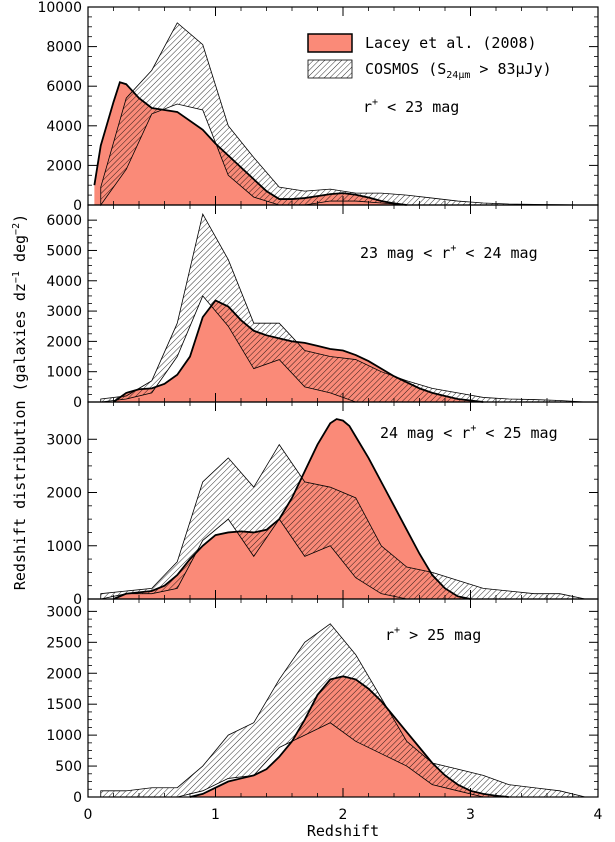  Describe the element at coordinates (516, 433) in the screenshot. I see `panel-label-post: < 25 mag` at that location.